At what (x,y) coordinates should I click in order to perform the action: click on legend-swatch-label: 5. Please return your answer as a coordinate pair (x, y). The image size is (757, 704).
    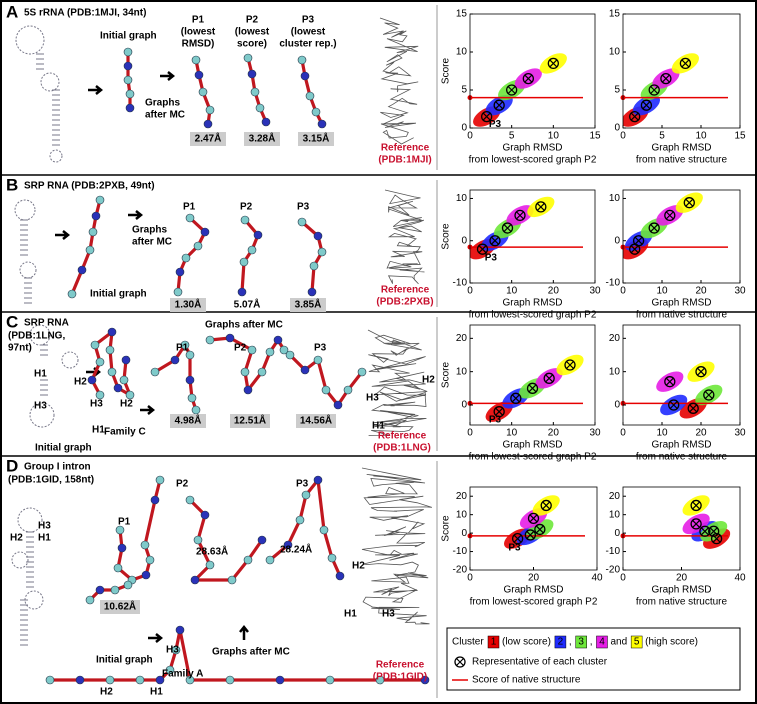
    Looking at the image, I should click on (637, 642).